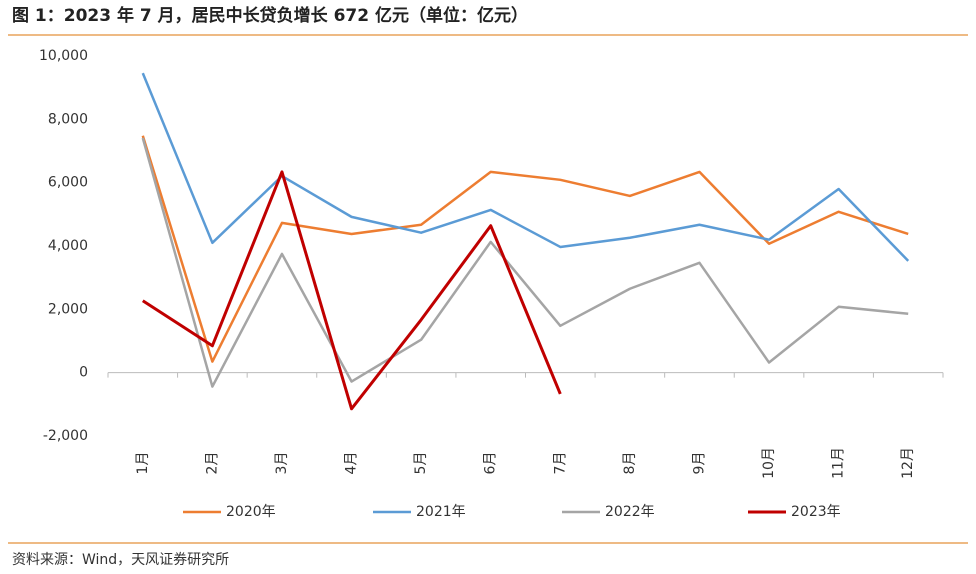 The image size is (976, 574). Describe the element at coordinates (441, 512) in the screenshot. I see `legend-label: 2021年` at that location.